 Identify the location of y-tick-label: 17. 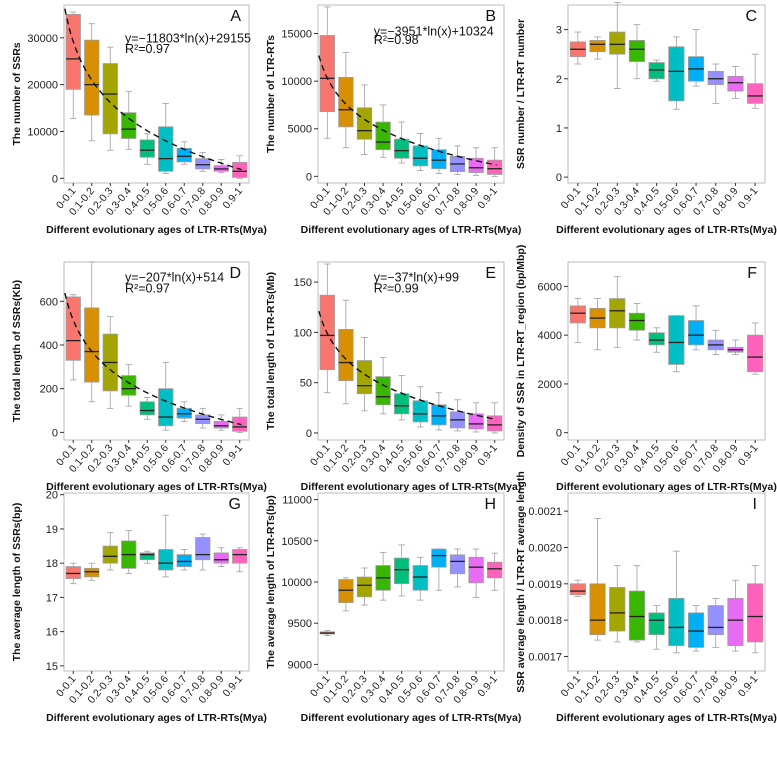
(52, 598).